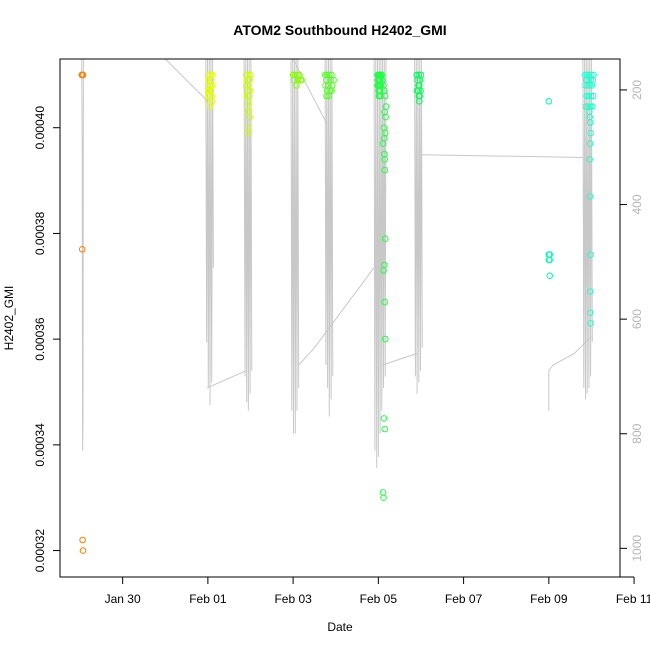 This screenshot has width=650, height=650. Describe the element at coordinates (464, 599) in the screenshot. I see `x-tick-label: Feb 07` at that location.